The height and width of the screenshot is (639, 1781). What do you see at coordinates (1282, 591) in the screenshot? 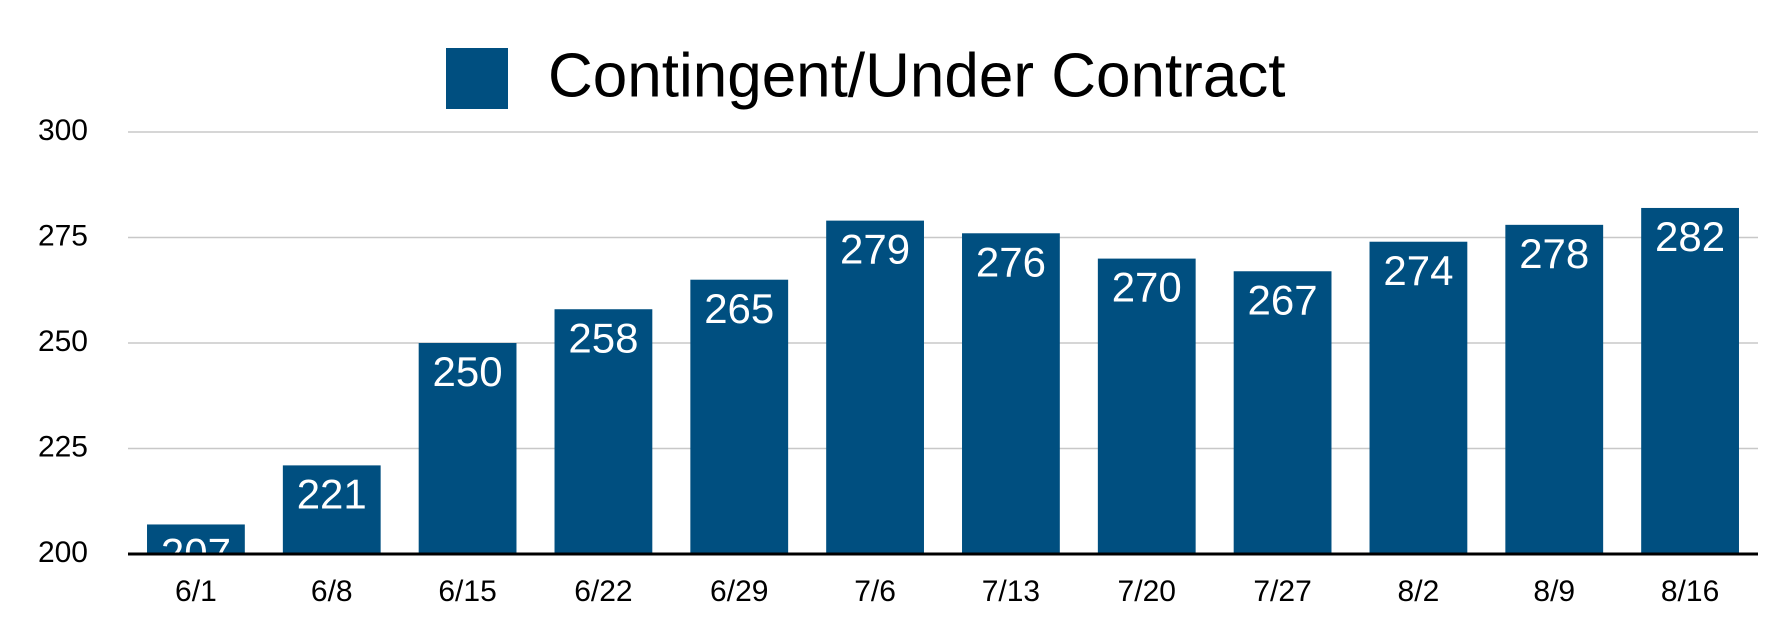
I see `x-tick-label: 7/27` at bounding box center [1282, 591].